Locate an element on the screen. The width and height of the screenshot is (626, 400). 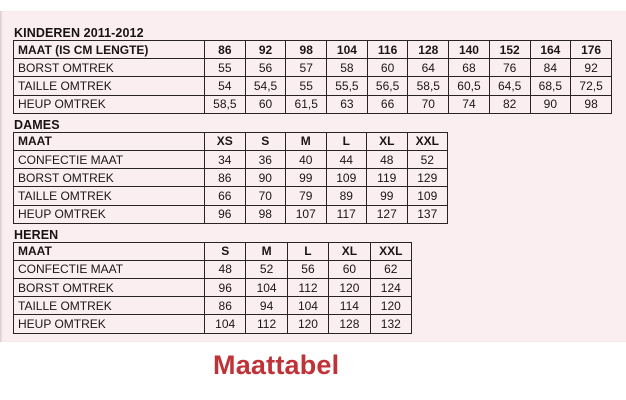
section-label-heren: HEREN is located at coordinates (36, 234).